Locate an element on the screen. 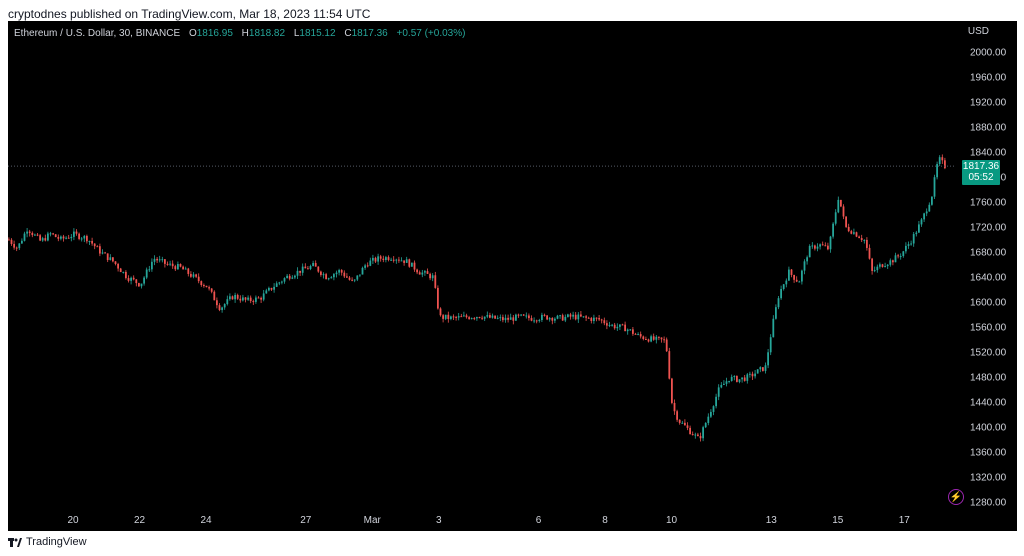 The height and width of the screenshot is (556, 1024). close-label: C is located at coordinates (348, 33).